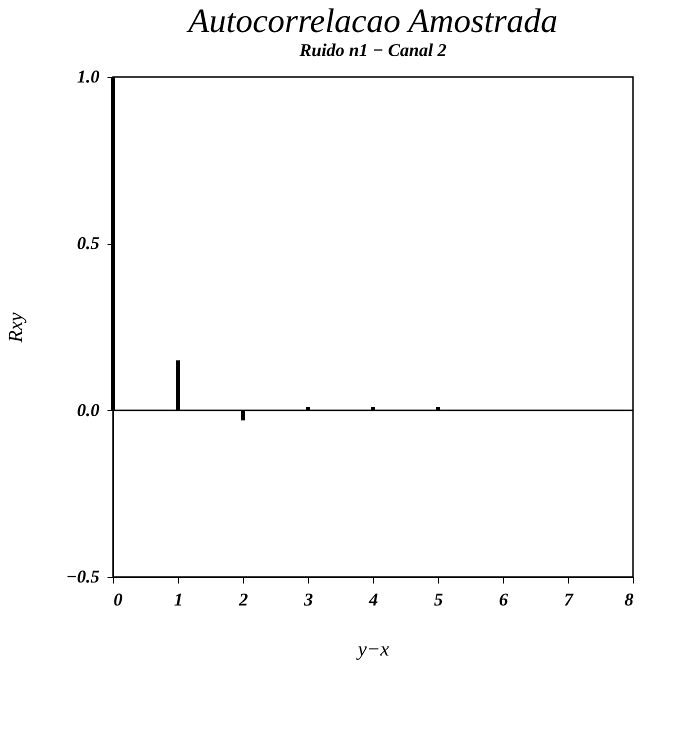 The image size is (682, 739). What do you see at coordinates (88, 243) in the screenshot?
I see `y-tick-label: 0.5` at bounding box center [88, 243].